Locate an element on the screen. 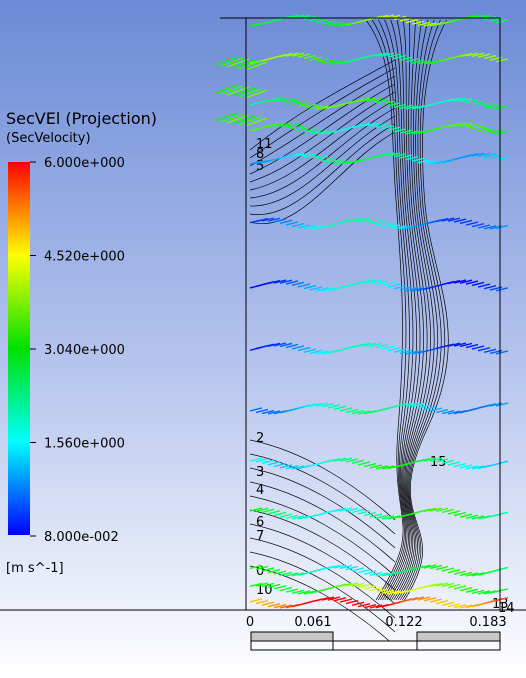  contour-label: 14 is located at coordinates (506, 608).